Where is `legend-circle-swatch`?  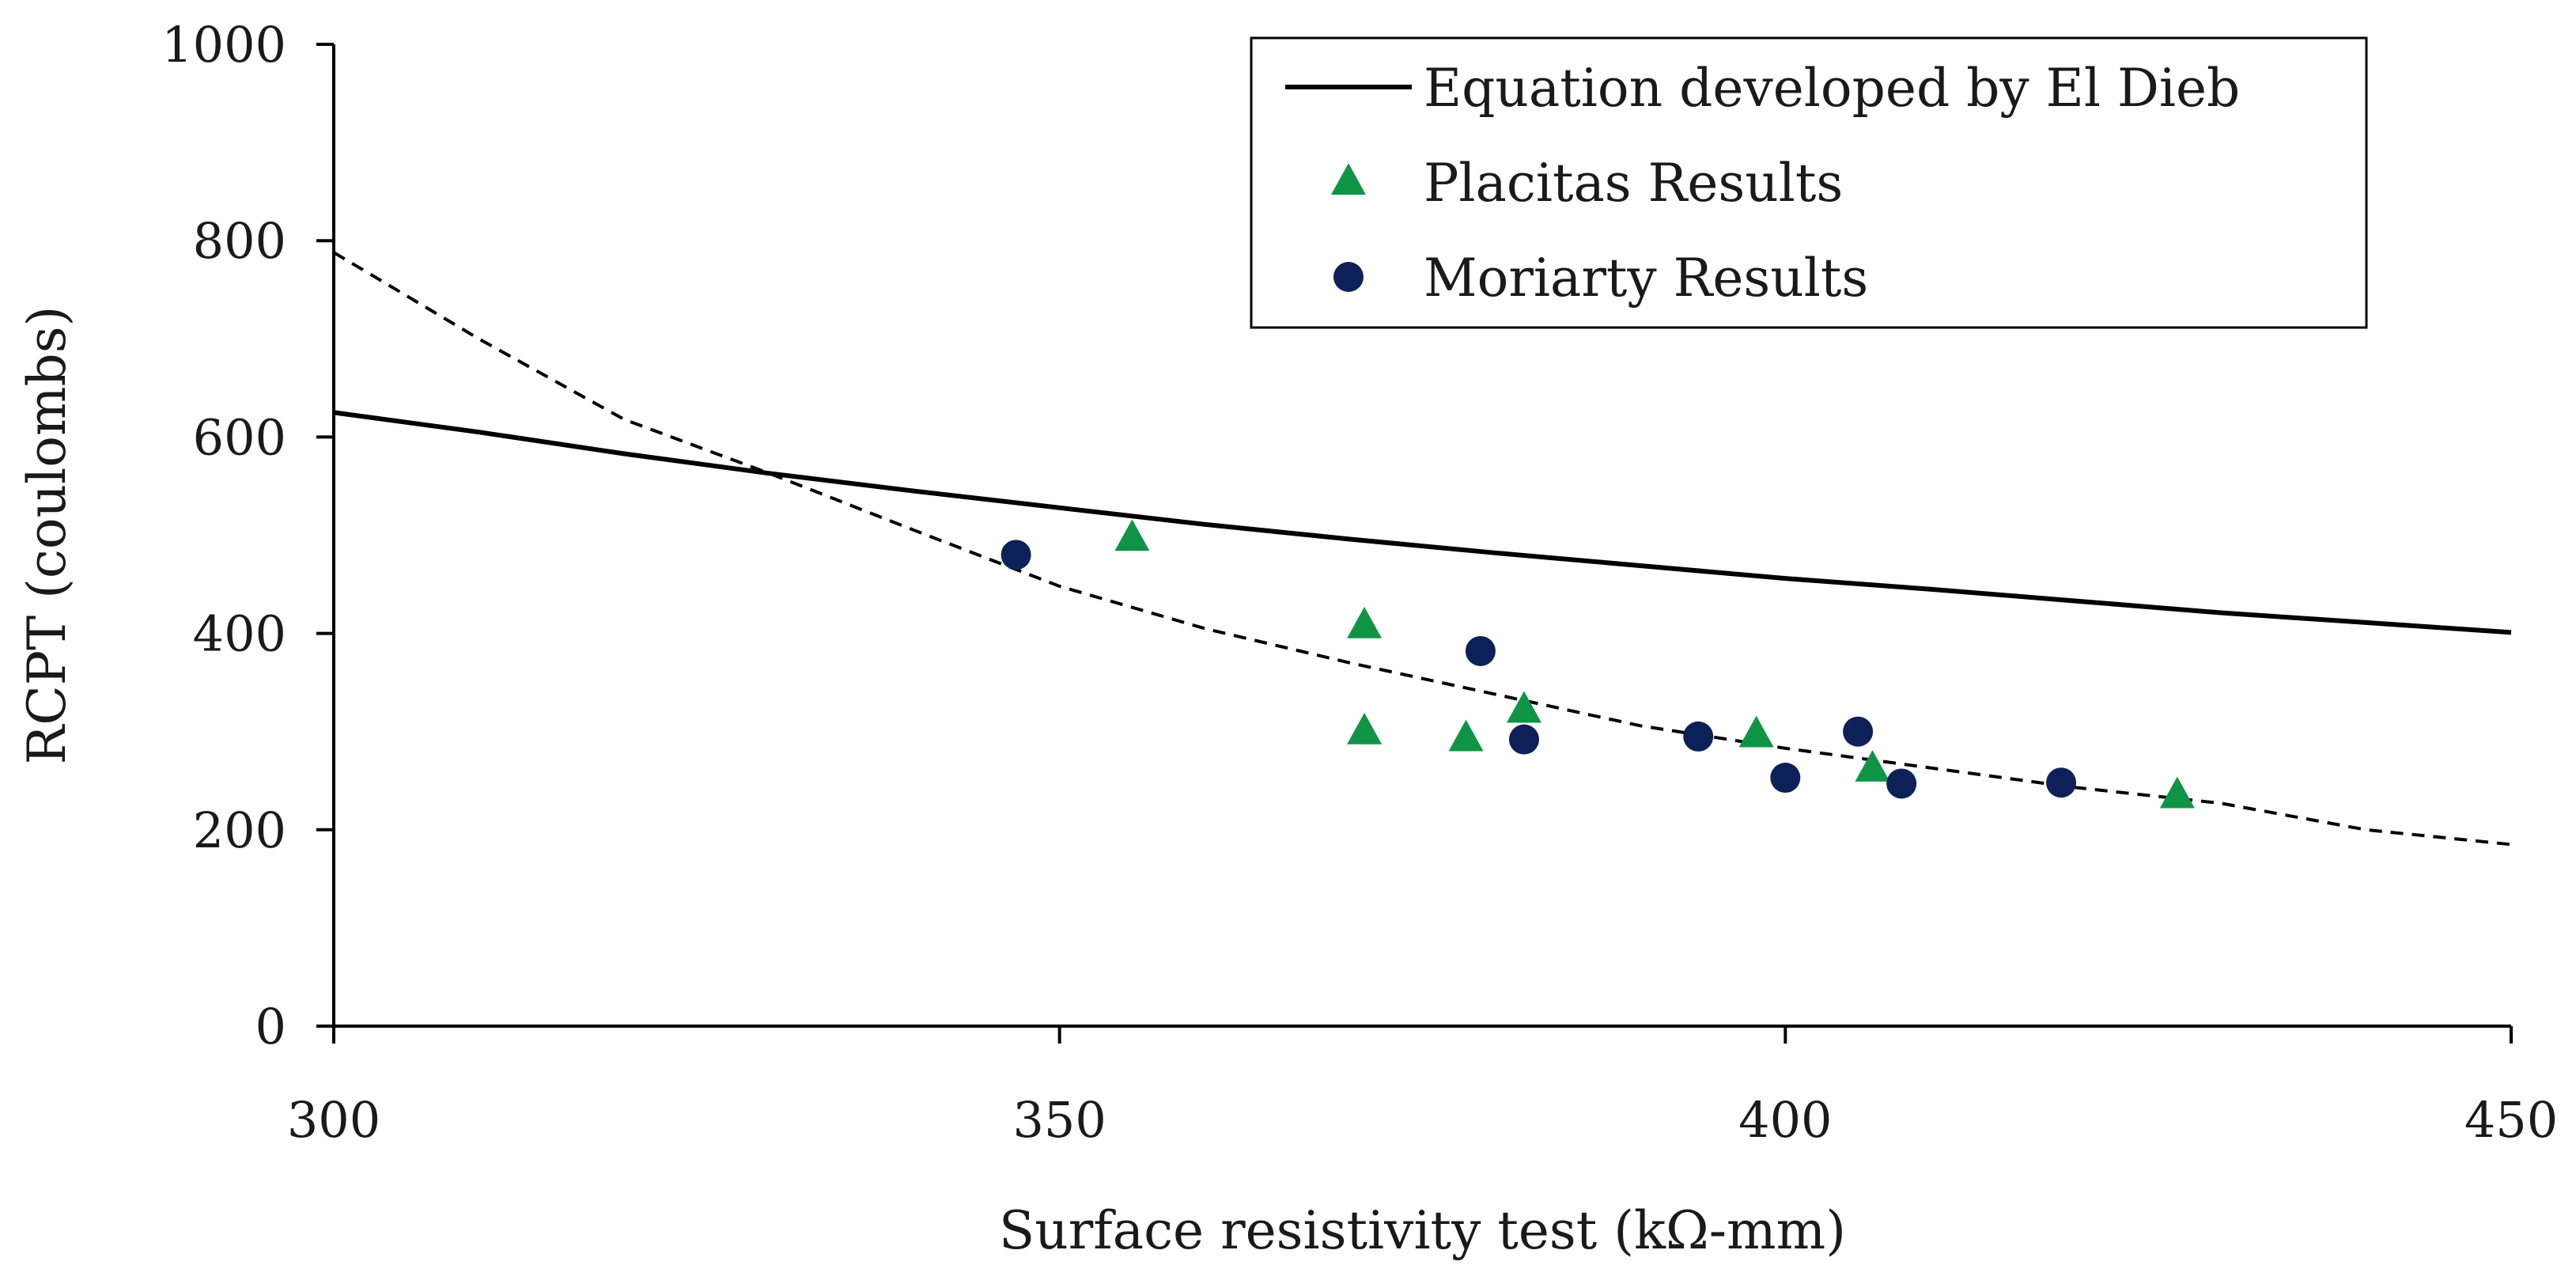
legend-circle-swatch is located at coordinates (1349, 277).